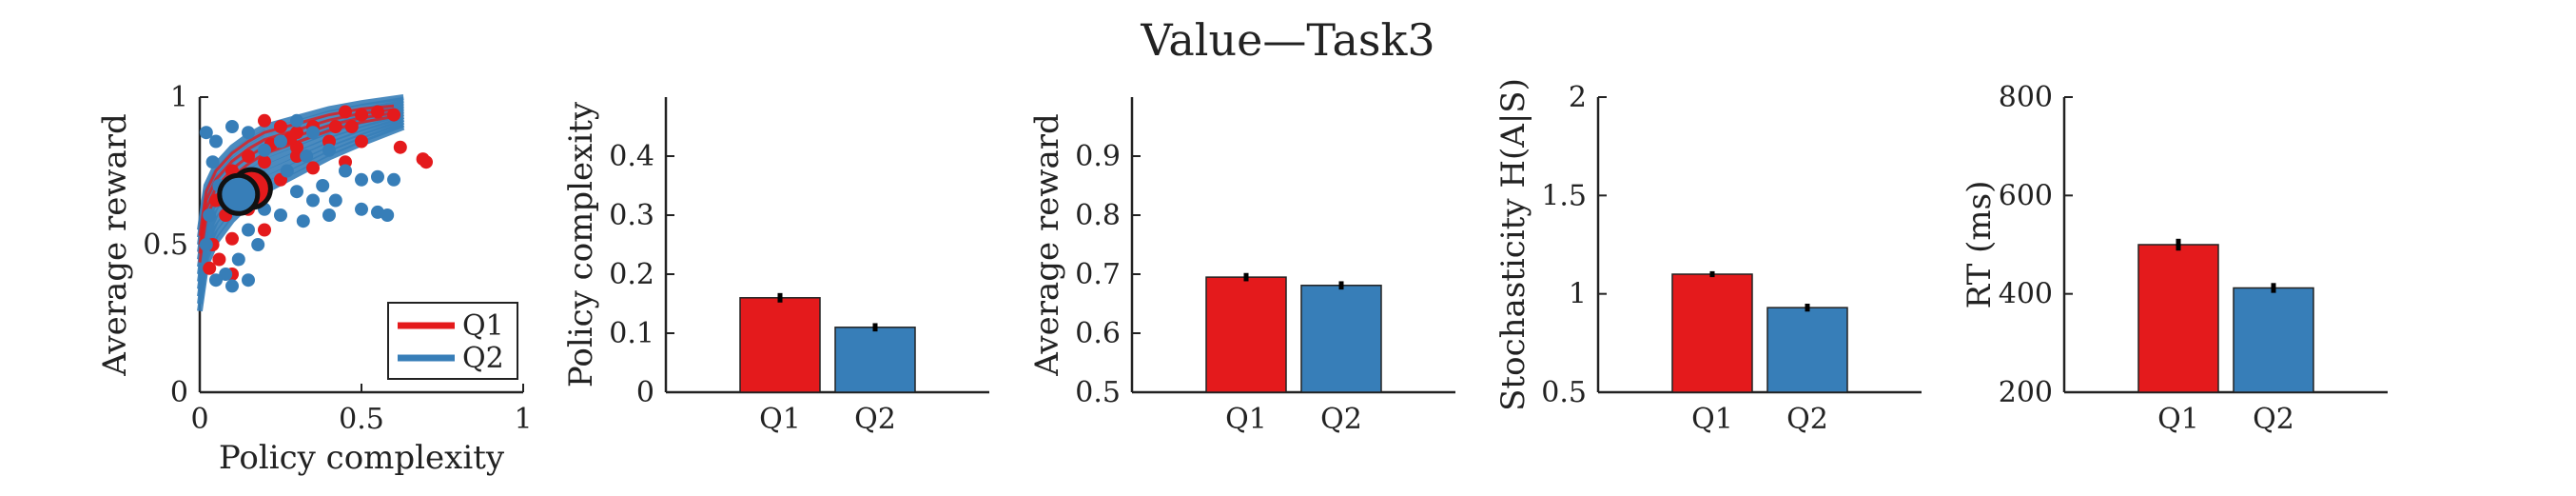 This screenshot has width=2576, height=496. Describe the element at coordinates (483, 326) in the screenshot. I see `legend-label-q1: Q1` at that location.